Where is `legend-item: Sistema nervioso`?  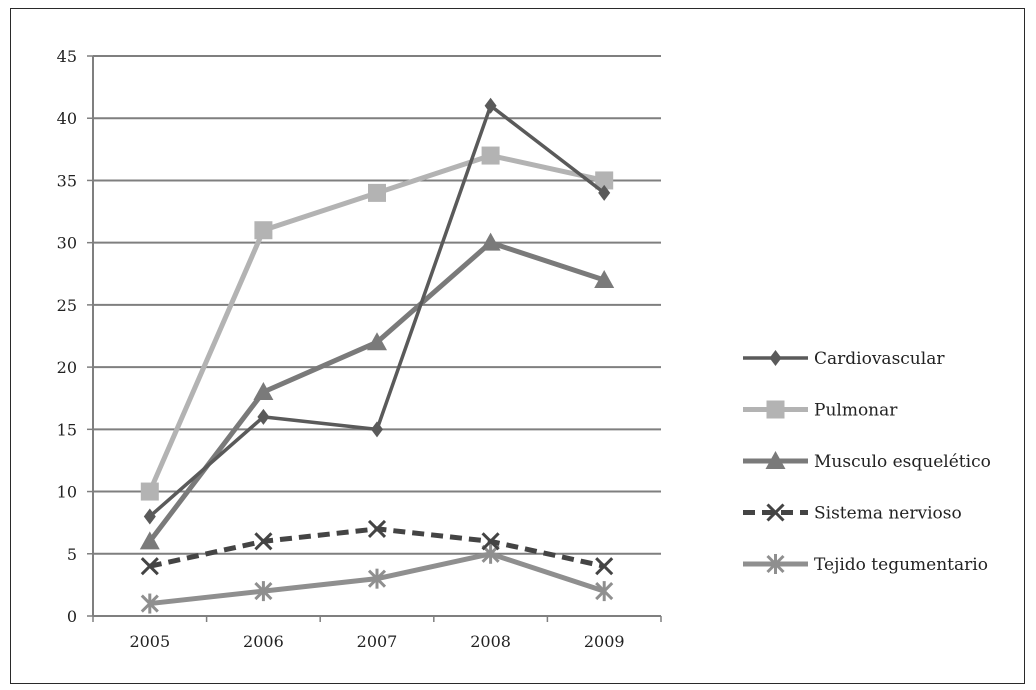 legend-item: Sistema nervioso is located at coordinates (852, 513).